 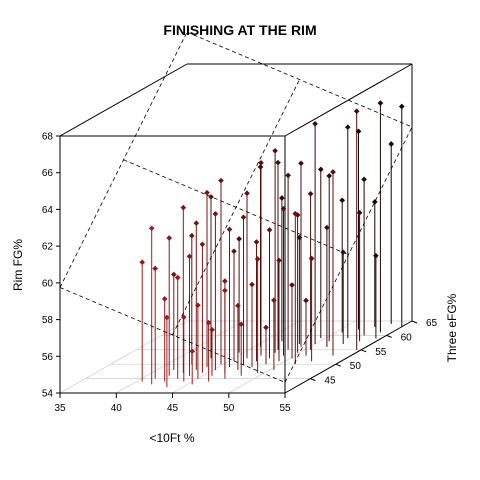 What do you see at coordinates (48, 173) in the screenshot?
I see `z-tick-label: 66` at bounding box center [48, 173].